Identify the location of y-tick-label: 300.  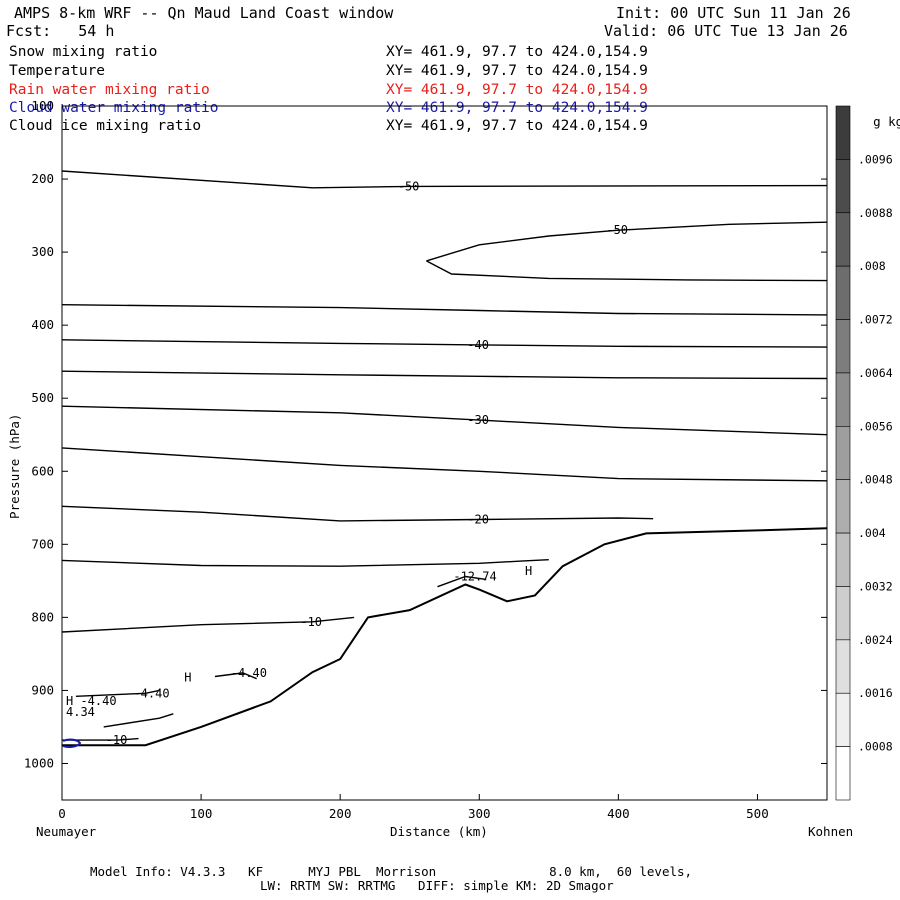
(42, 251).